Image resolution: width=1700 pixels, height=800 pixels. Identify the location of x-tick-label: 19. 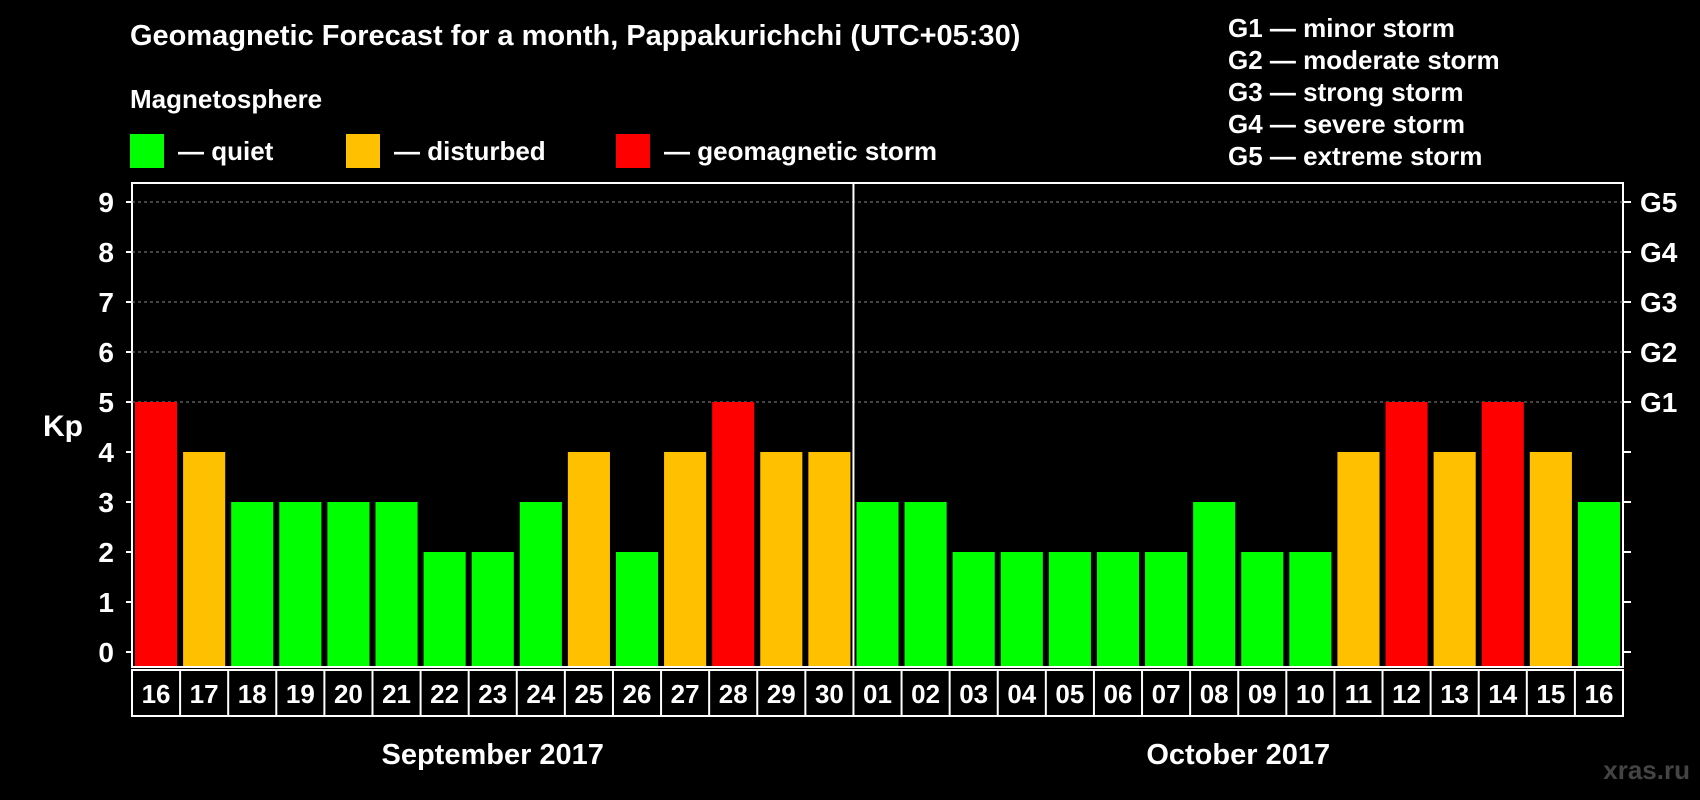
(300, 694).